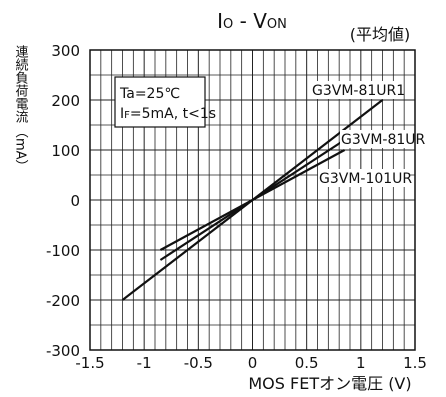  What do you see at coordinates (260, 21) in the screenshot?
I see `title-v: V` at bounding box center [260, 21].